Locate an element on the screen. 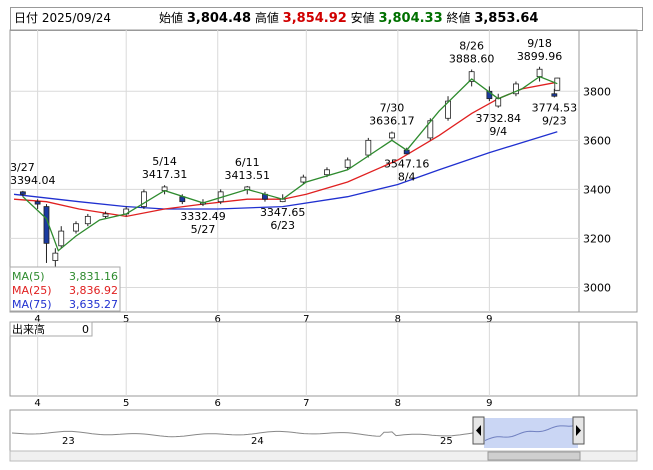 This screenshot has height=470, width=653. scrollbar-track is located at coordinates (323, 456).